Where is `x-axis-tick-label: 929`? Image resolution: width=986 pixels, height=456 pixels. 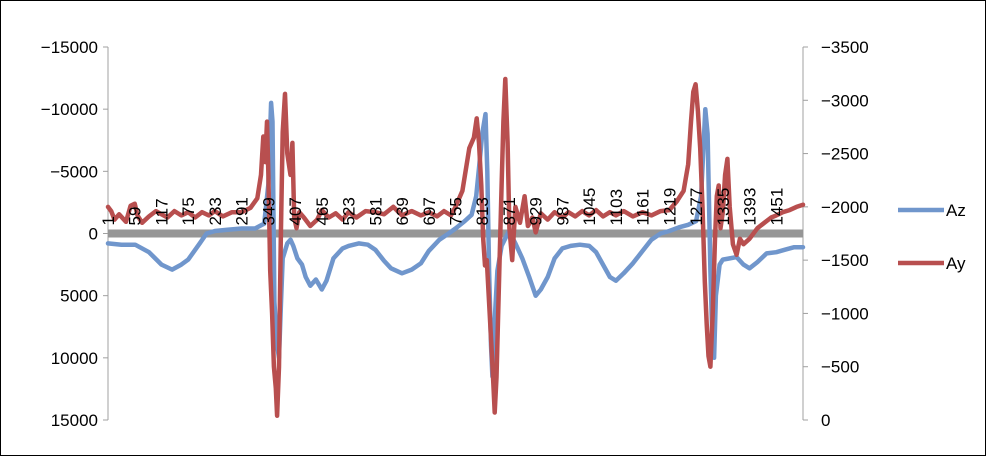 x-axis-tick-label: 929 is located at coordinates (536, 211).